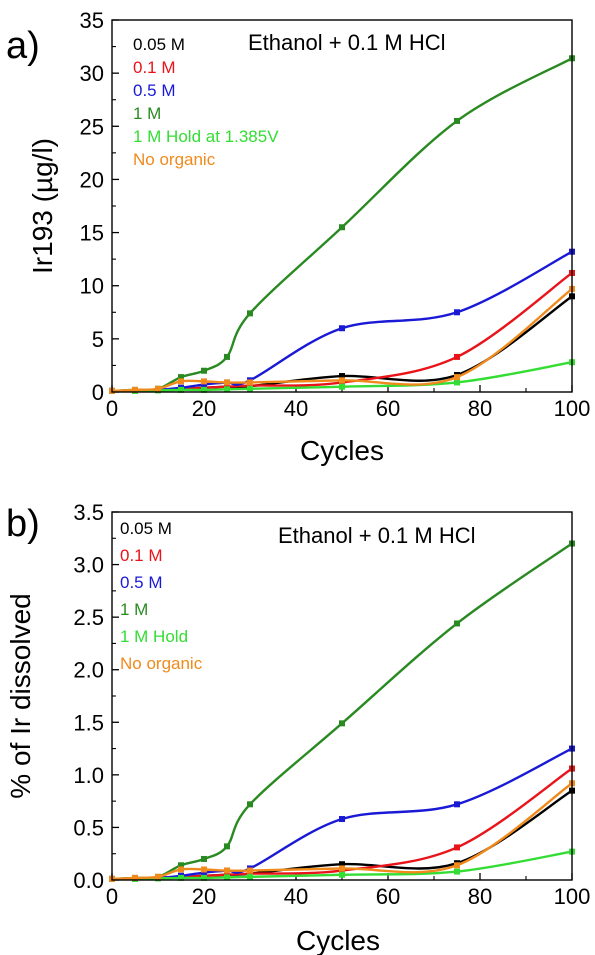  I want to click on panel-b-legend-entry: 1 M Hold, so click(154, 636).